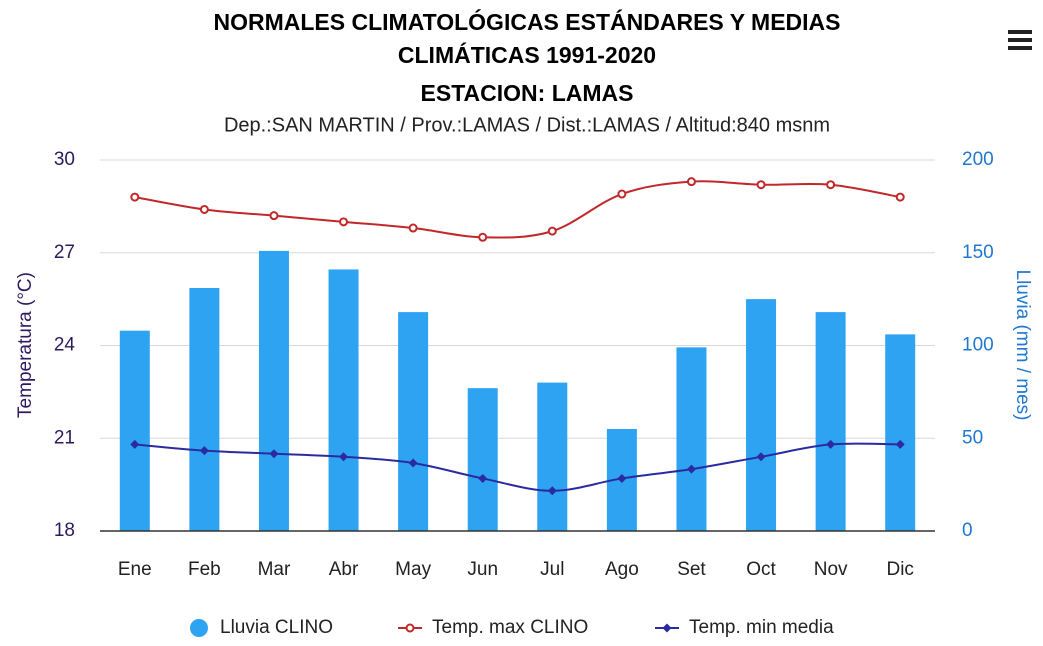 This screenshot has height=646, width=1043. I want to click on y-tick-label: 21, so click(64, 437).